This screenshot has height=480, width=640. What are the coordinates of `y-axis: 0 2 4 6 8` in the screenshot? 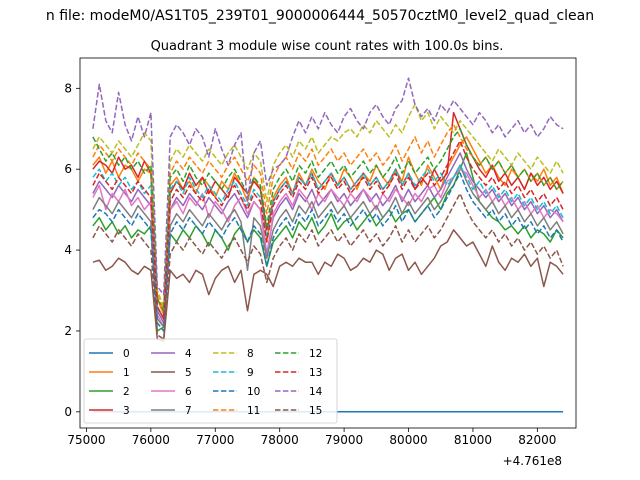 It's located at (72, 250).